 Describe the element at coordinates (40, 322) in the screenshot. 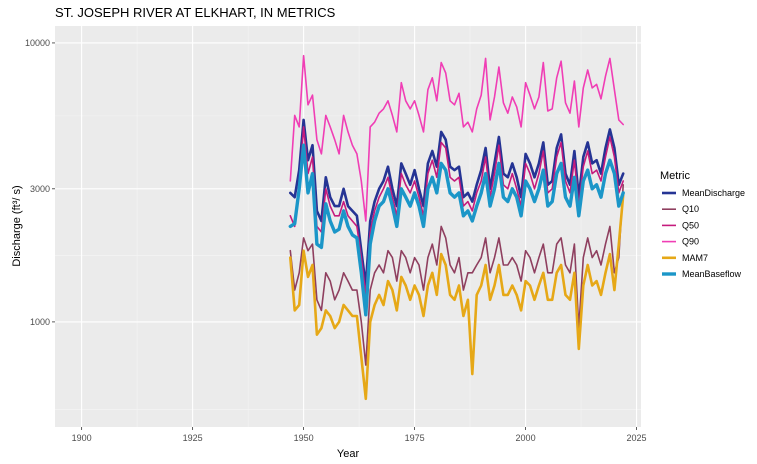

I see `y-tick-label: 1000` at that location.